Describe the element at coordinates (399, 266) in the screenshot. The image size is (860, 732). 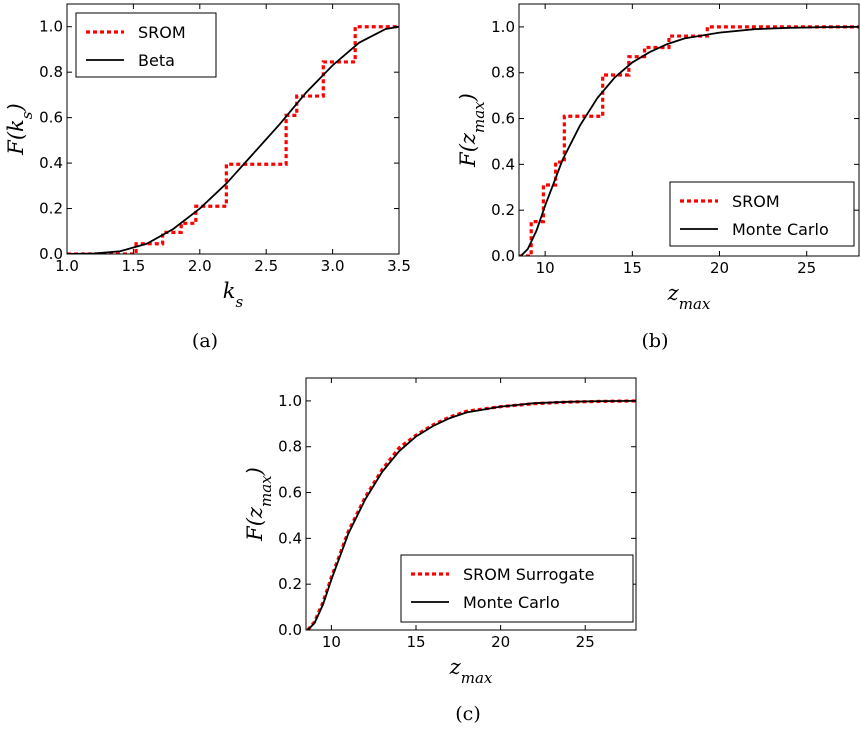
I see `x-tick-label: 3.5` at that location.